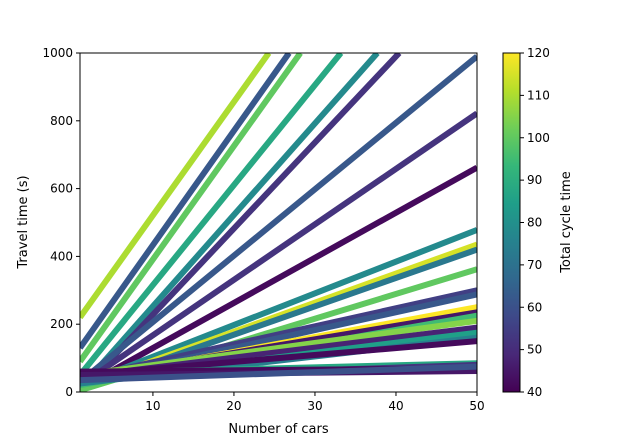 This screenshot has height=445, width=640. I want to click on colorbar-tick-label: 50, so click(534, 350).